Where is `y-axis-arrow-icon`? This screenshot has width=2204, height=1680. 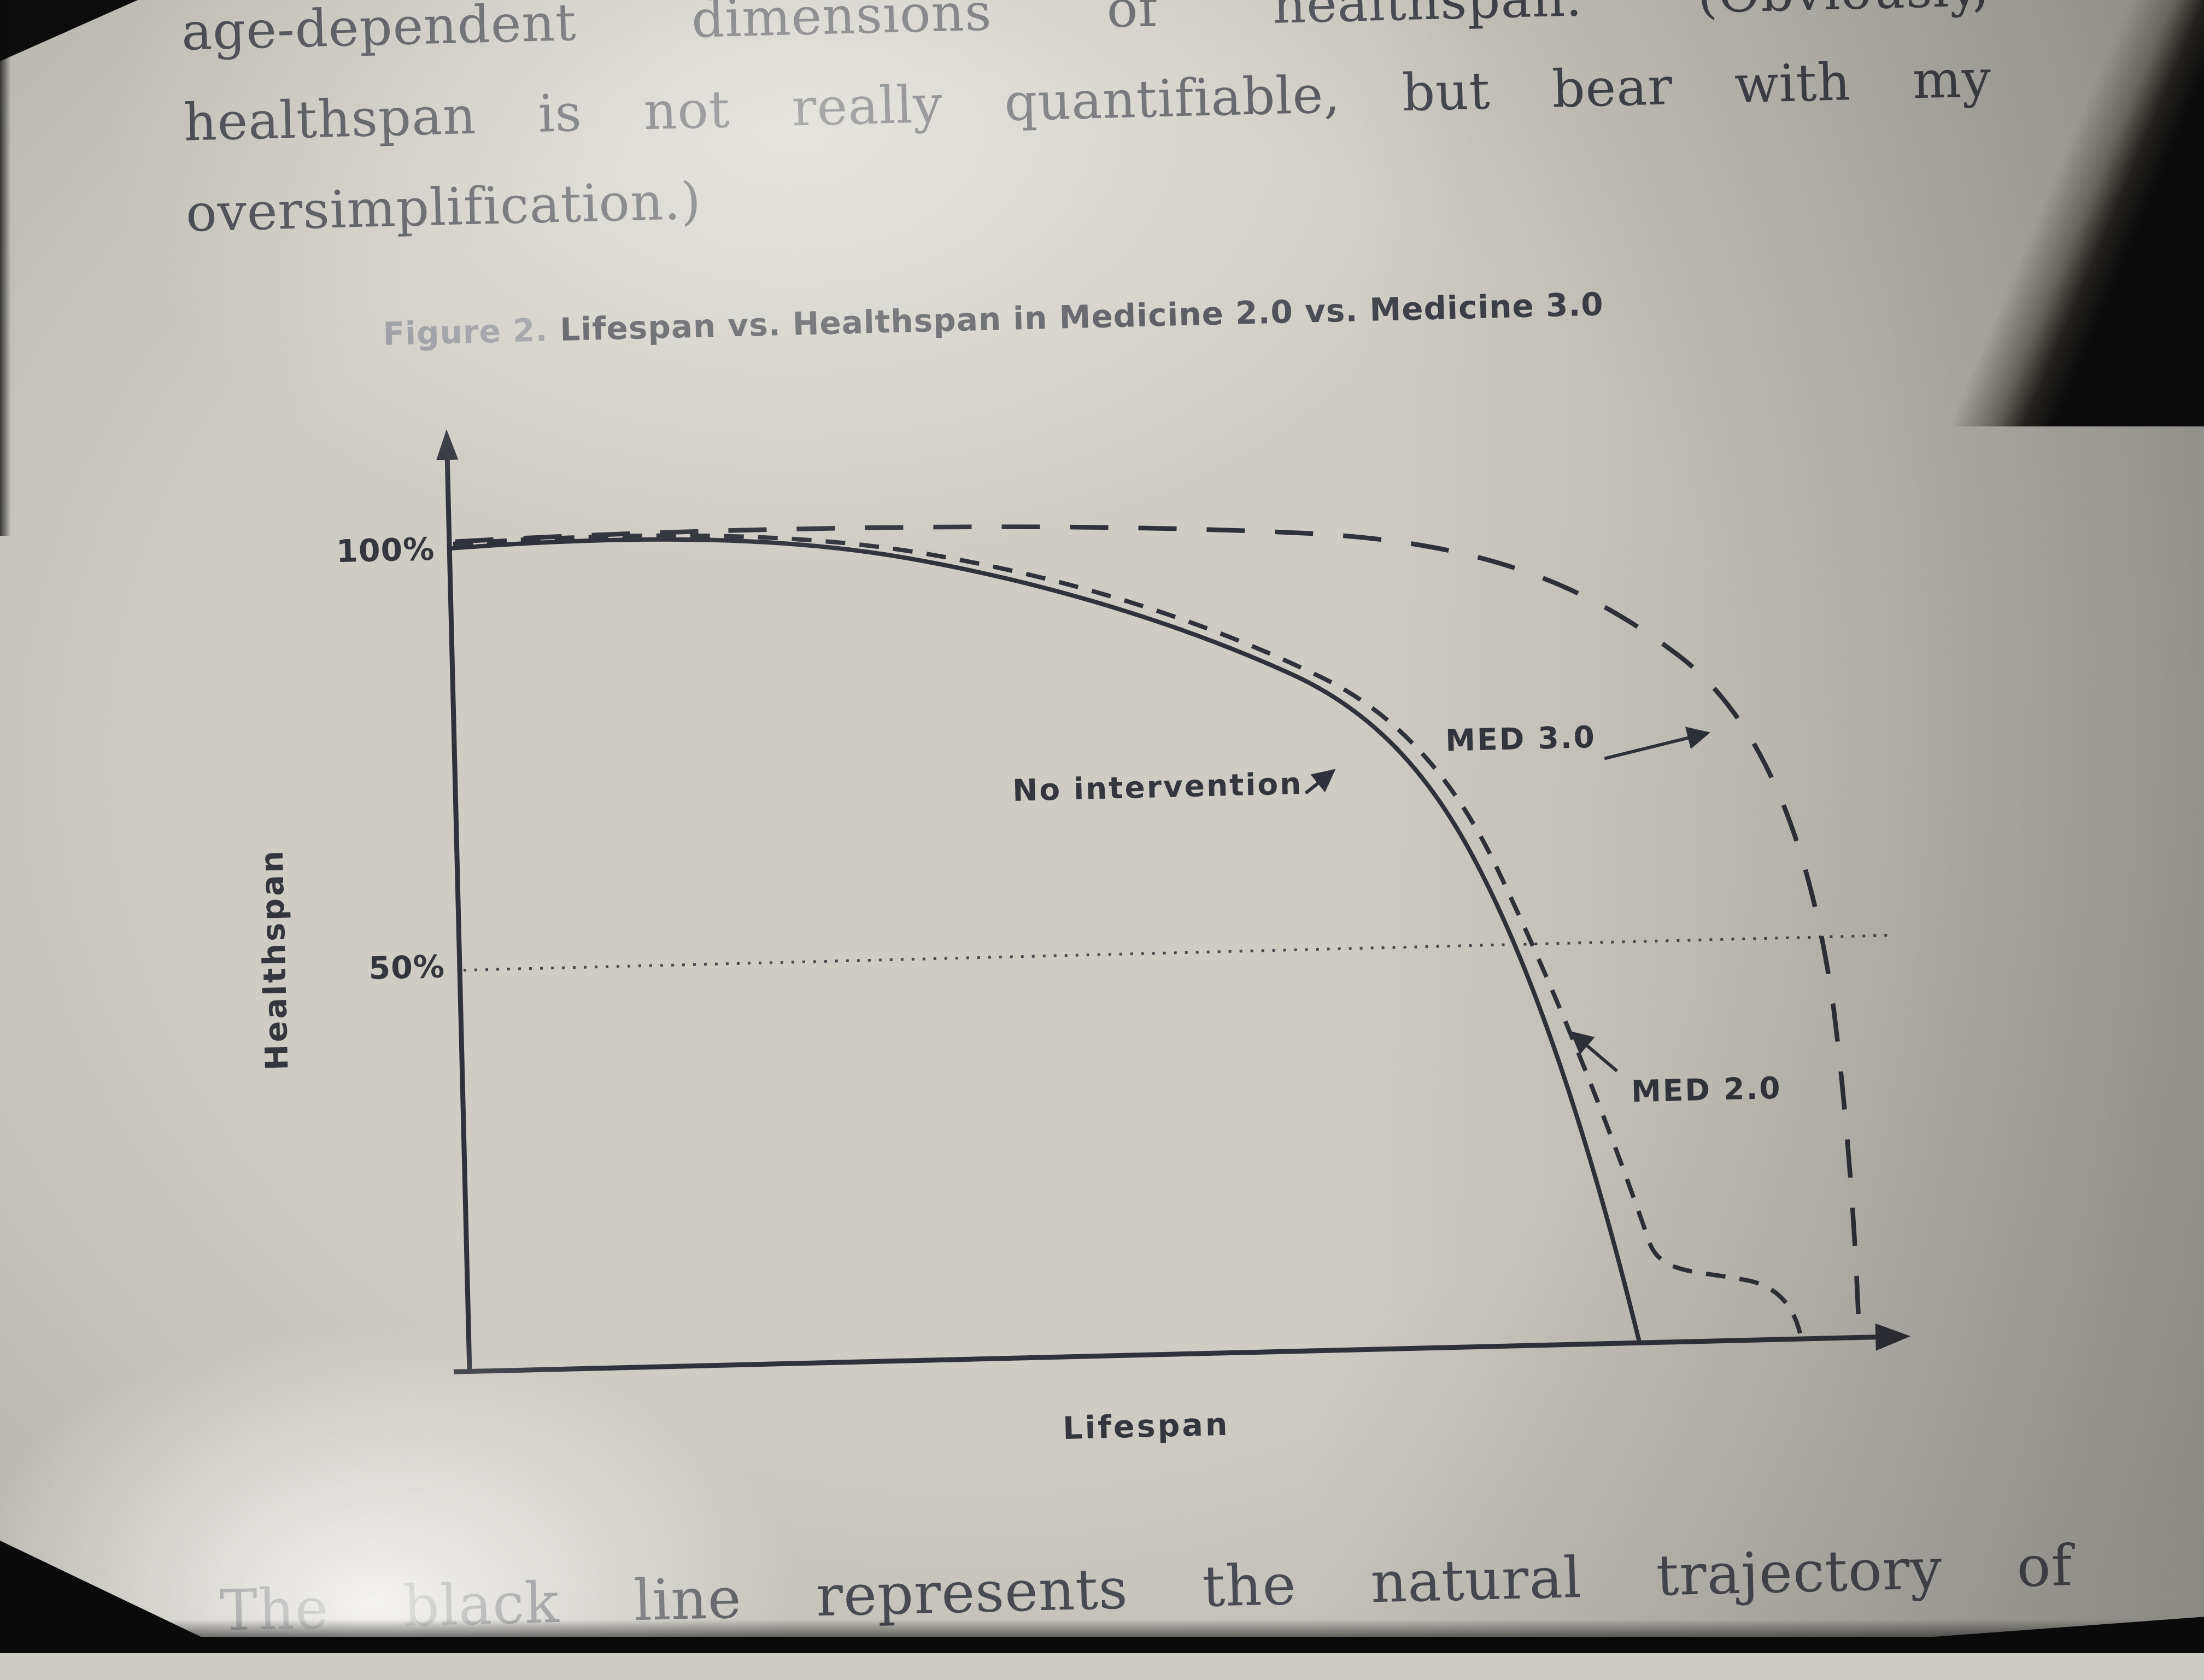
y-axis-arrow-icon is located at coordinates (447, 444).